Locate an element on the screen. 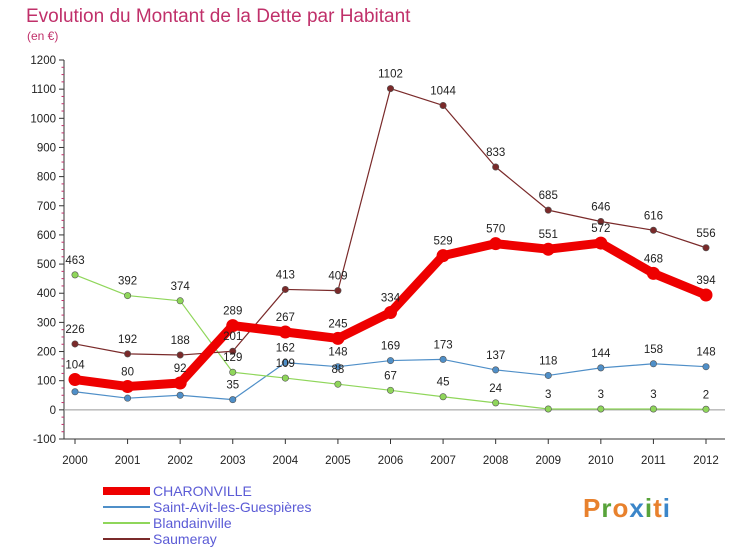  y-tick-label: 100 is located at coordinates (46, 382).